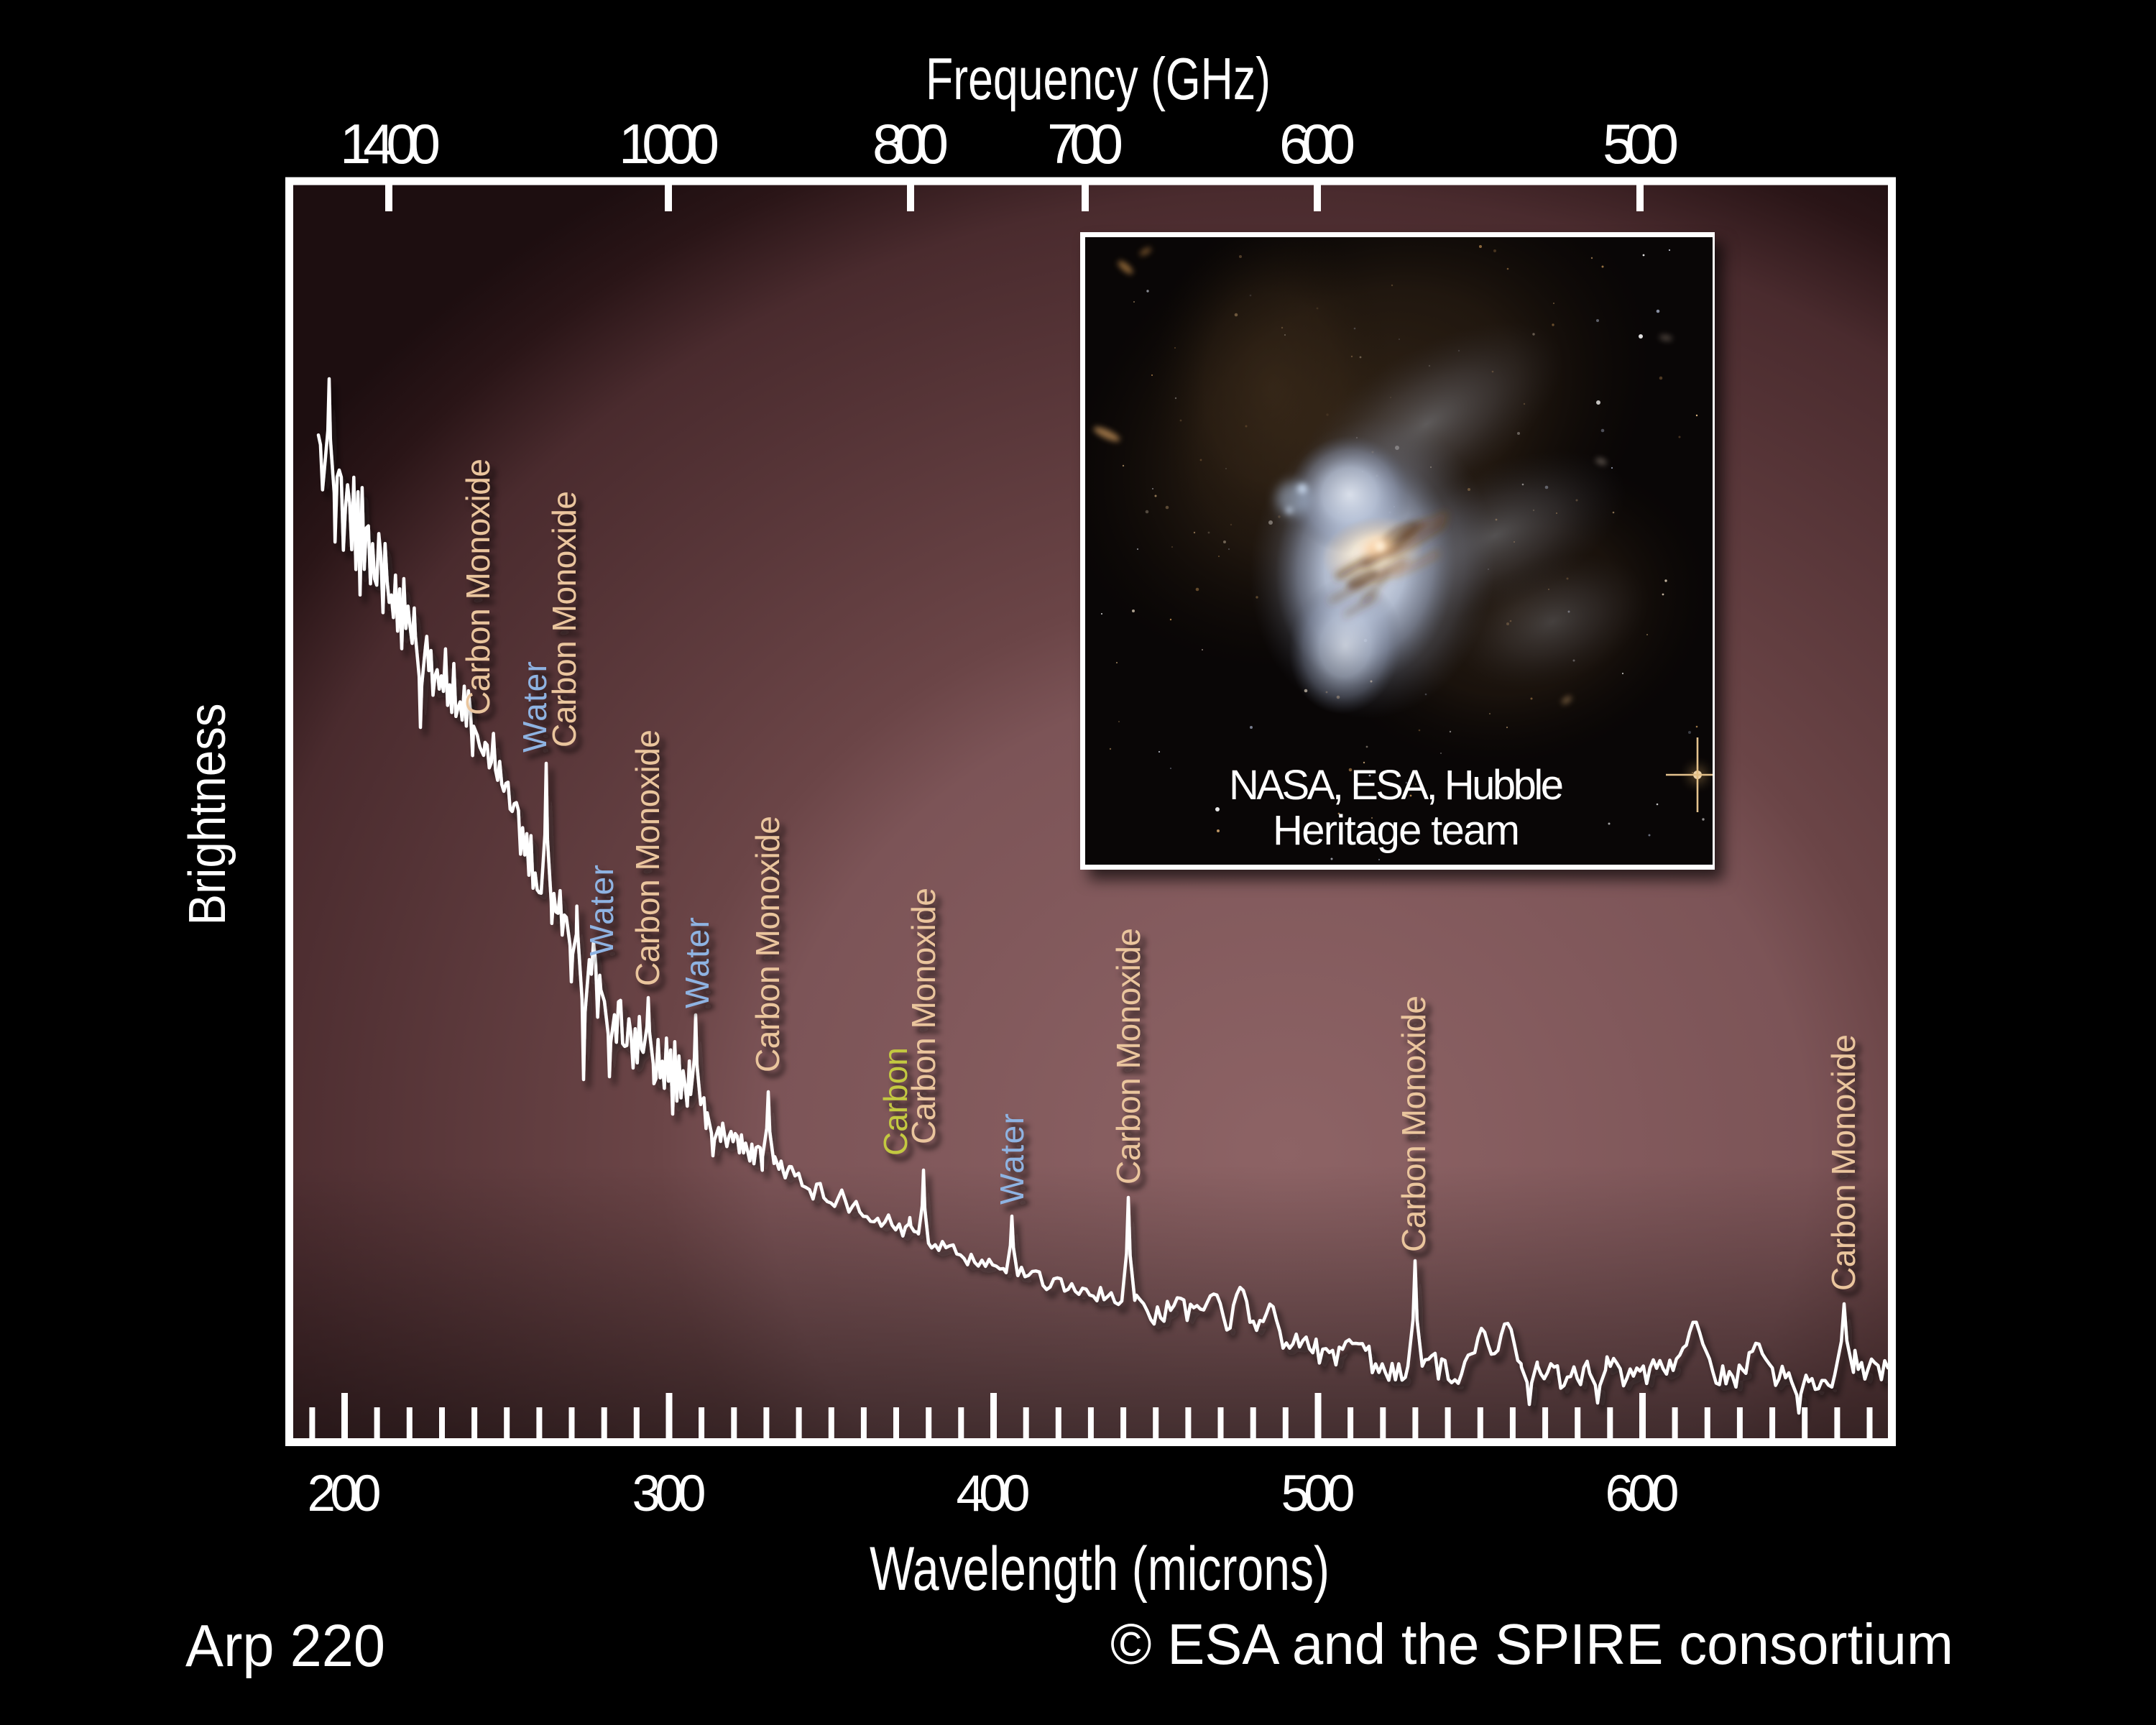  What do you see at coordinates (669, 143) in the screenshot?
I see `svg-text: 1000` at bounding box center [669, 143].